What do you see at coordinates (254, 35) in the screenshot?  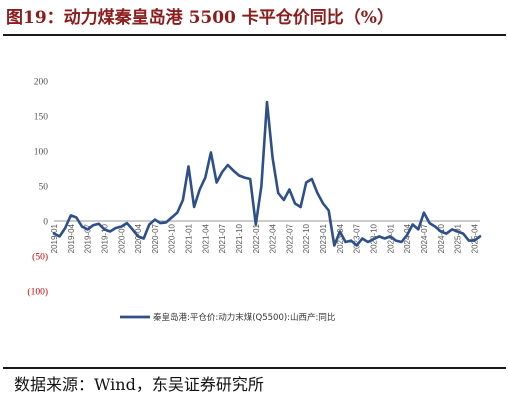 I see `top-divider` at bounding box center [254, 35].